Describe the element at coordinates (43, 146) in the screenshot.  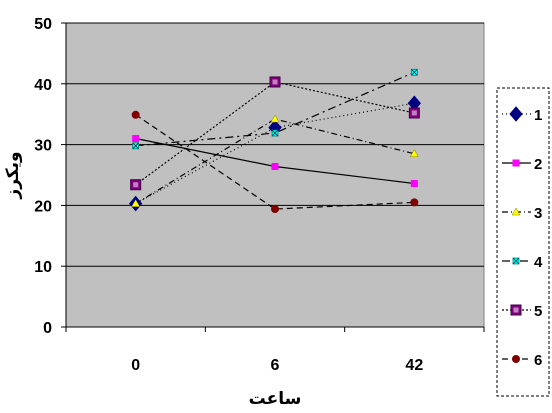
I see `y-tick-label: 30` at that location.